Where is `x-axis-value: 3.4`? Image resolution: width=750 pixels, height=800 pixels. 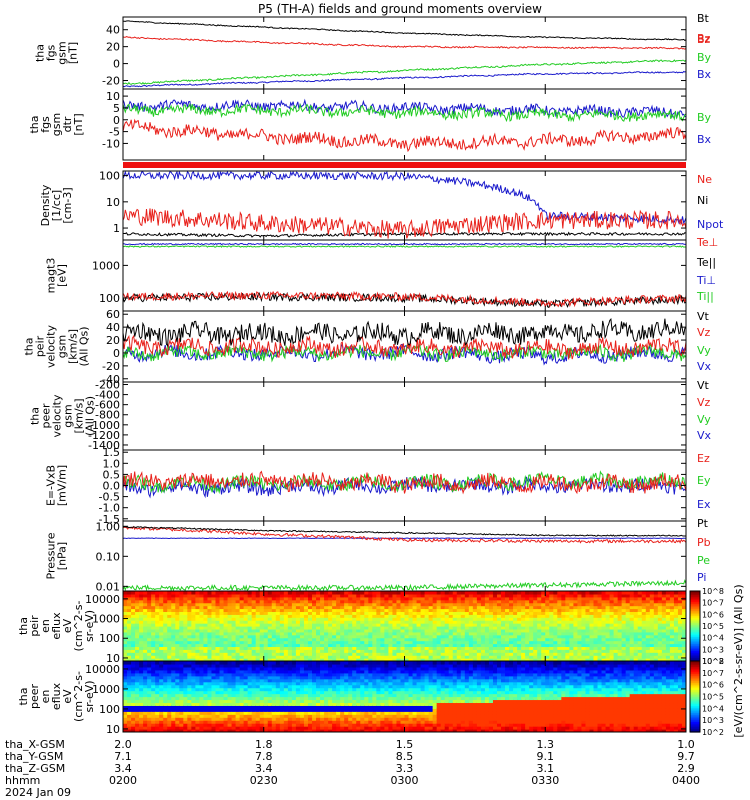
x-axis-value: 3.4 is located at coordinates (264, 768).